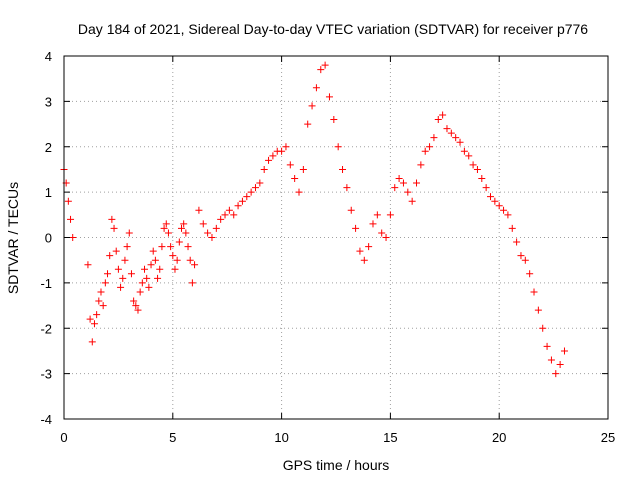 Image resolution: width=640 pixels, height=485 pixels. Describe the element at coordinates (608, 437) in the screenshot. I see `x-tick-label: 25` at that location.